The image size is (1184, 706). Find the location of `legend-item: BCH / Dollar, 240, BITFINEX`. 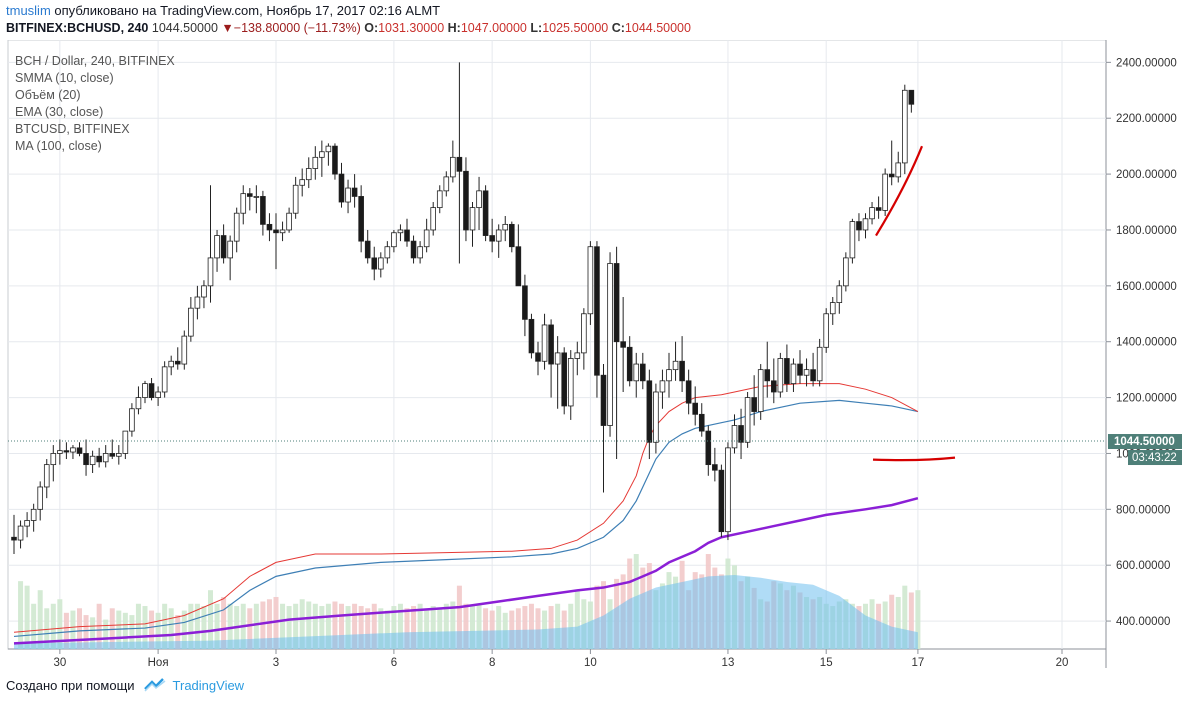

legend-item: BCH / Dollar, 240, BITFINEX is located at coordinates (95, 61).